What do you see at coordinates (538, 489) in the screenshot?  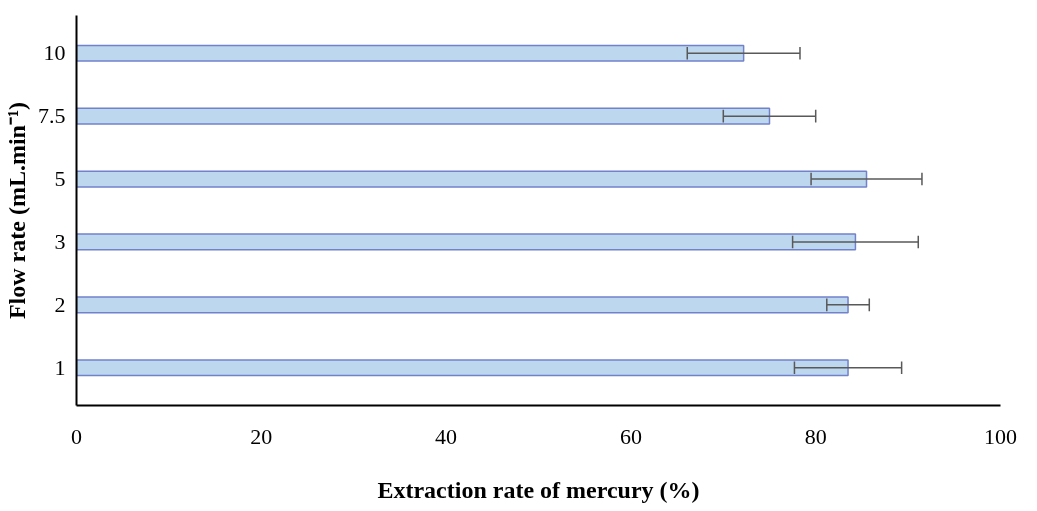 I see `x-axis-title: Extraction rate of mercury (%)` at bounding box center [538, 489].